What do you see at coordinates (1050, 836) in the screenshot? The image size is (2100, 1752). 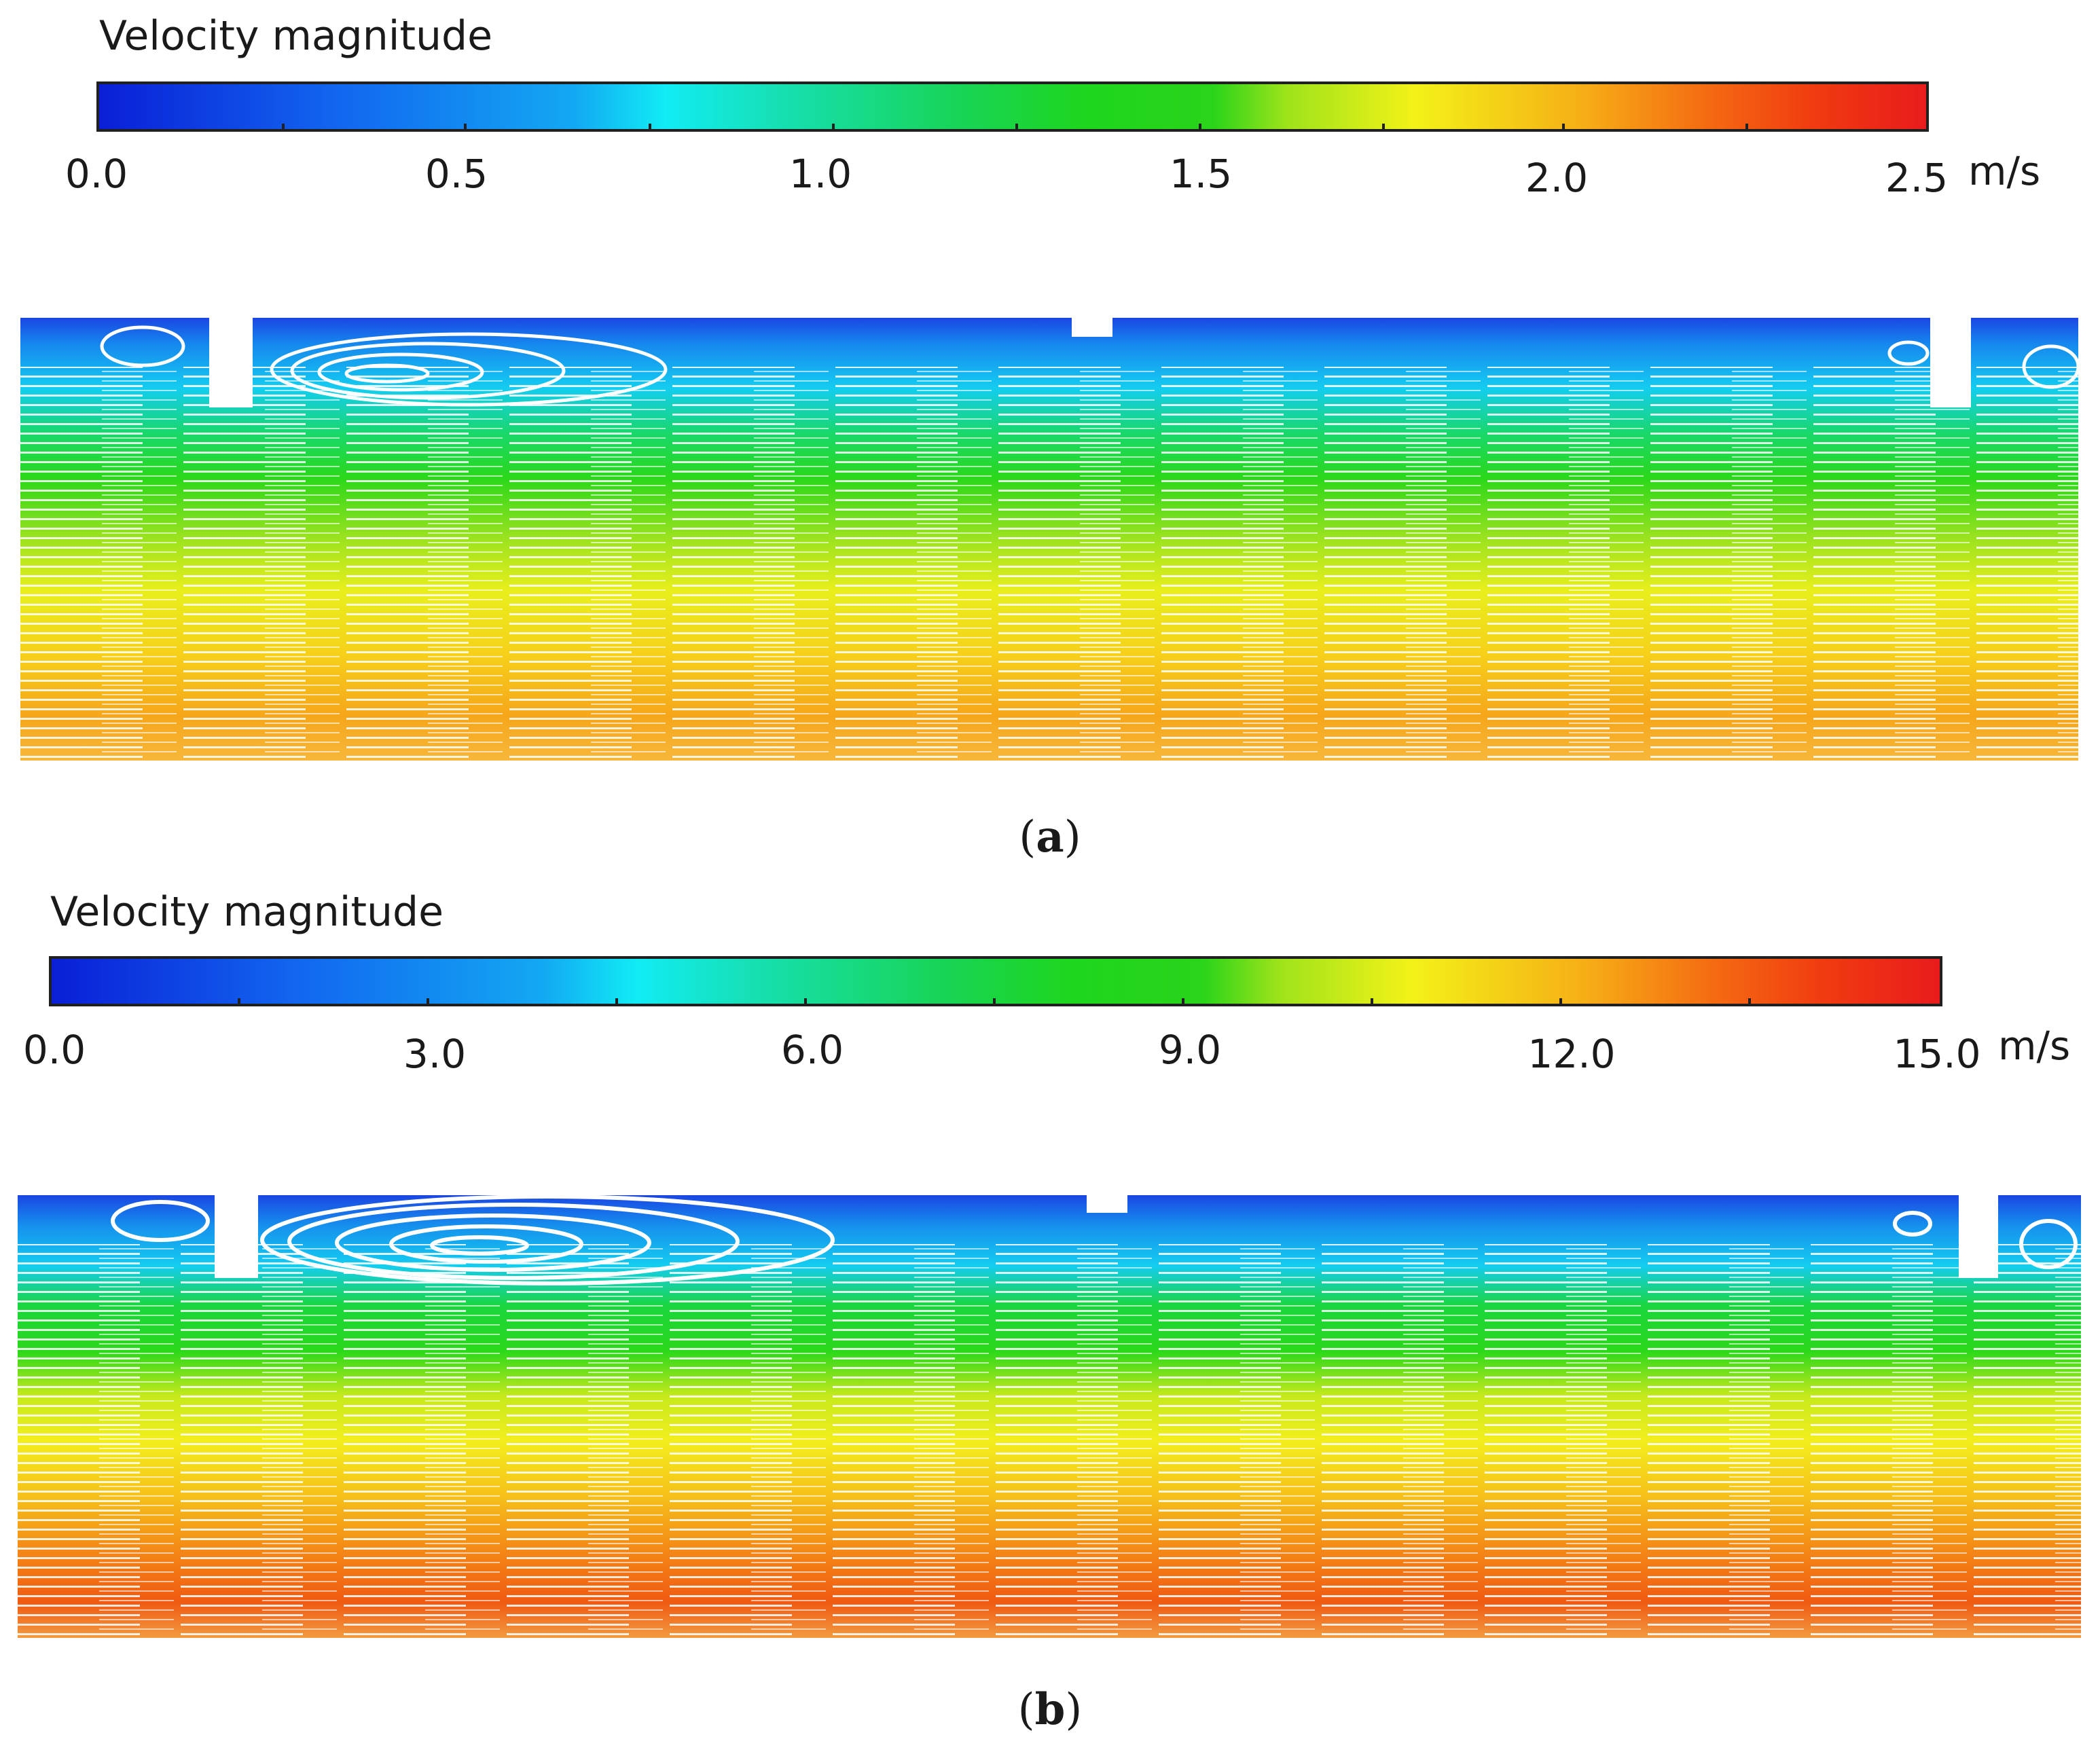 I see `panel-label: a` at bounding box center [1050, 836].